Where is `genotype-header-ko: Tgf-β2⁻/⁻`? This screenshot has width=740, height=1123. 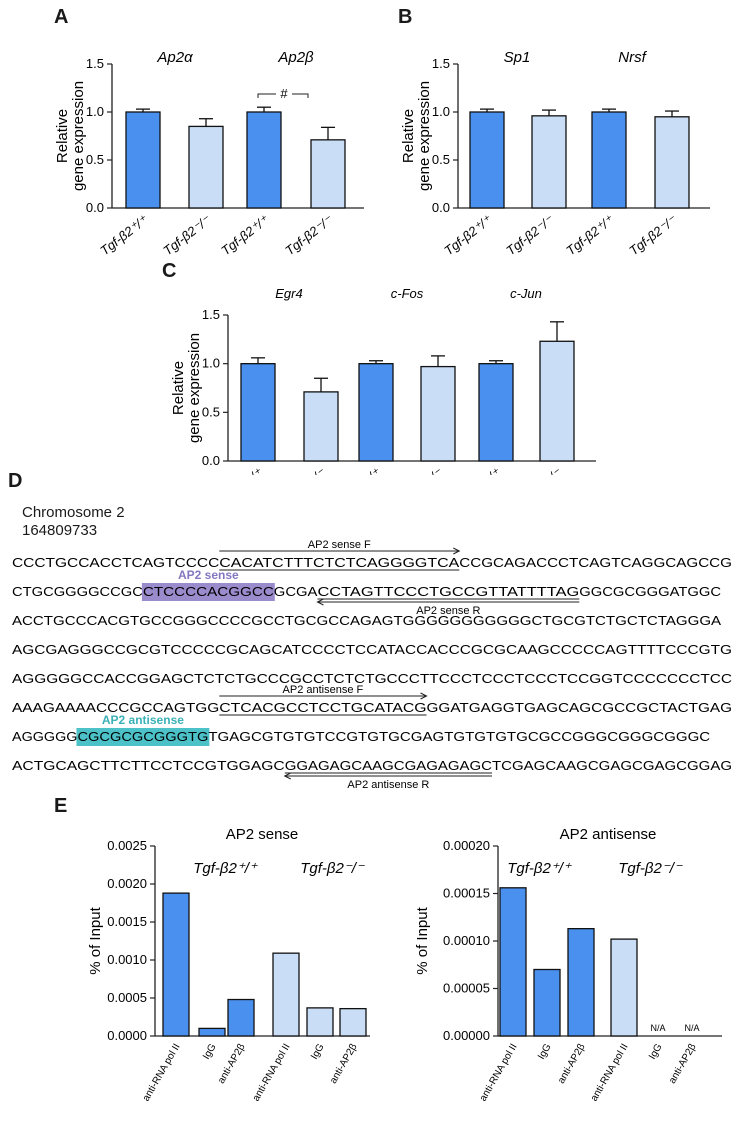
genotype-header-ko: Tgf-β2⁻/⁻ is located at coordinates (650, 868).